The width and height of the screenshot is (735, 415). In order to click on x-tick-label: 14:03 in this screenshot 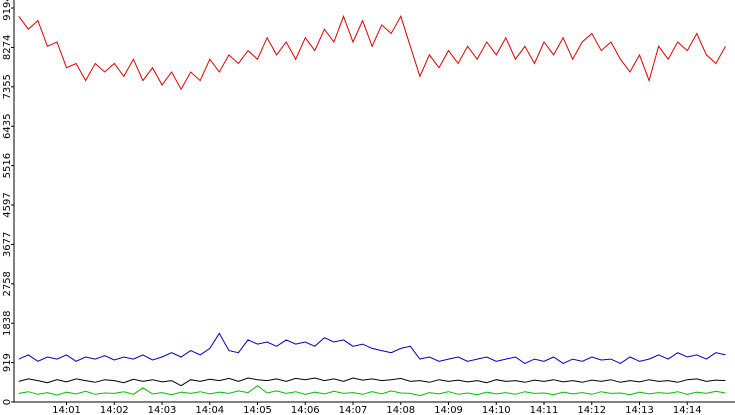, I will do `click(162, 410)`.